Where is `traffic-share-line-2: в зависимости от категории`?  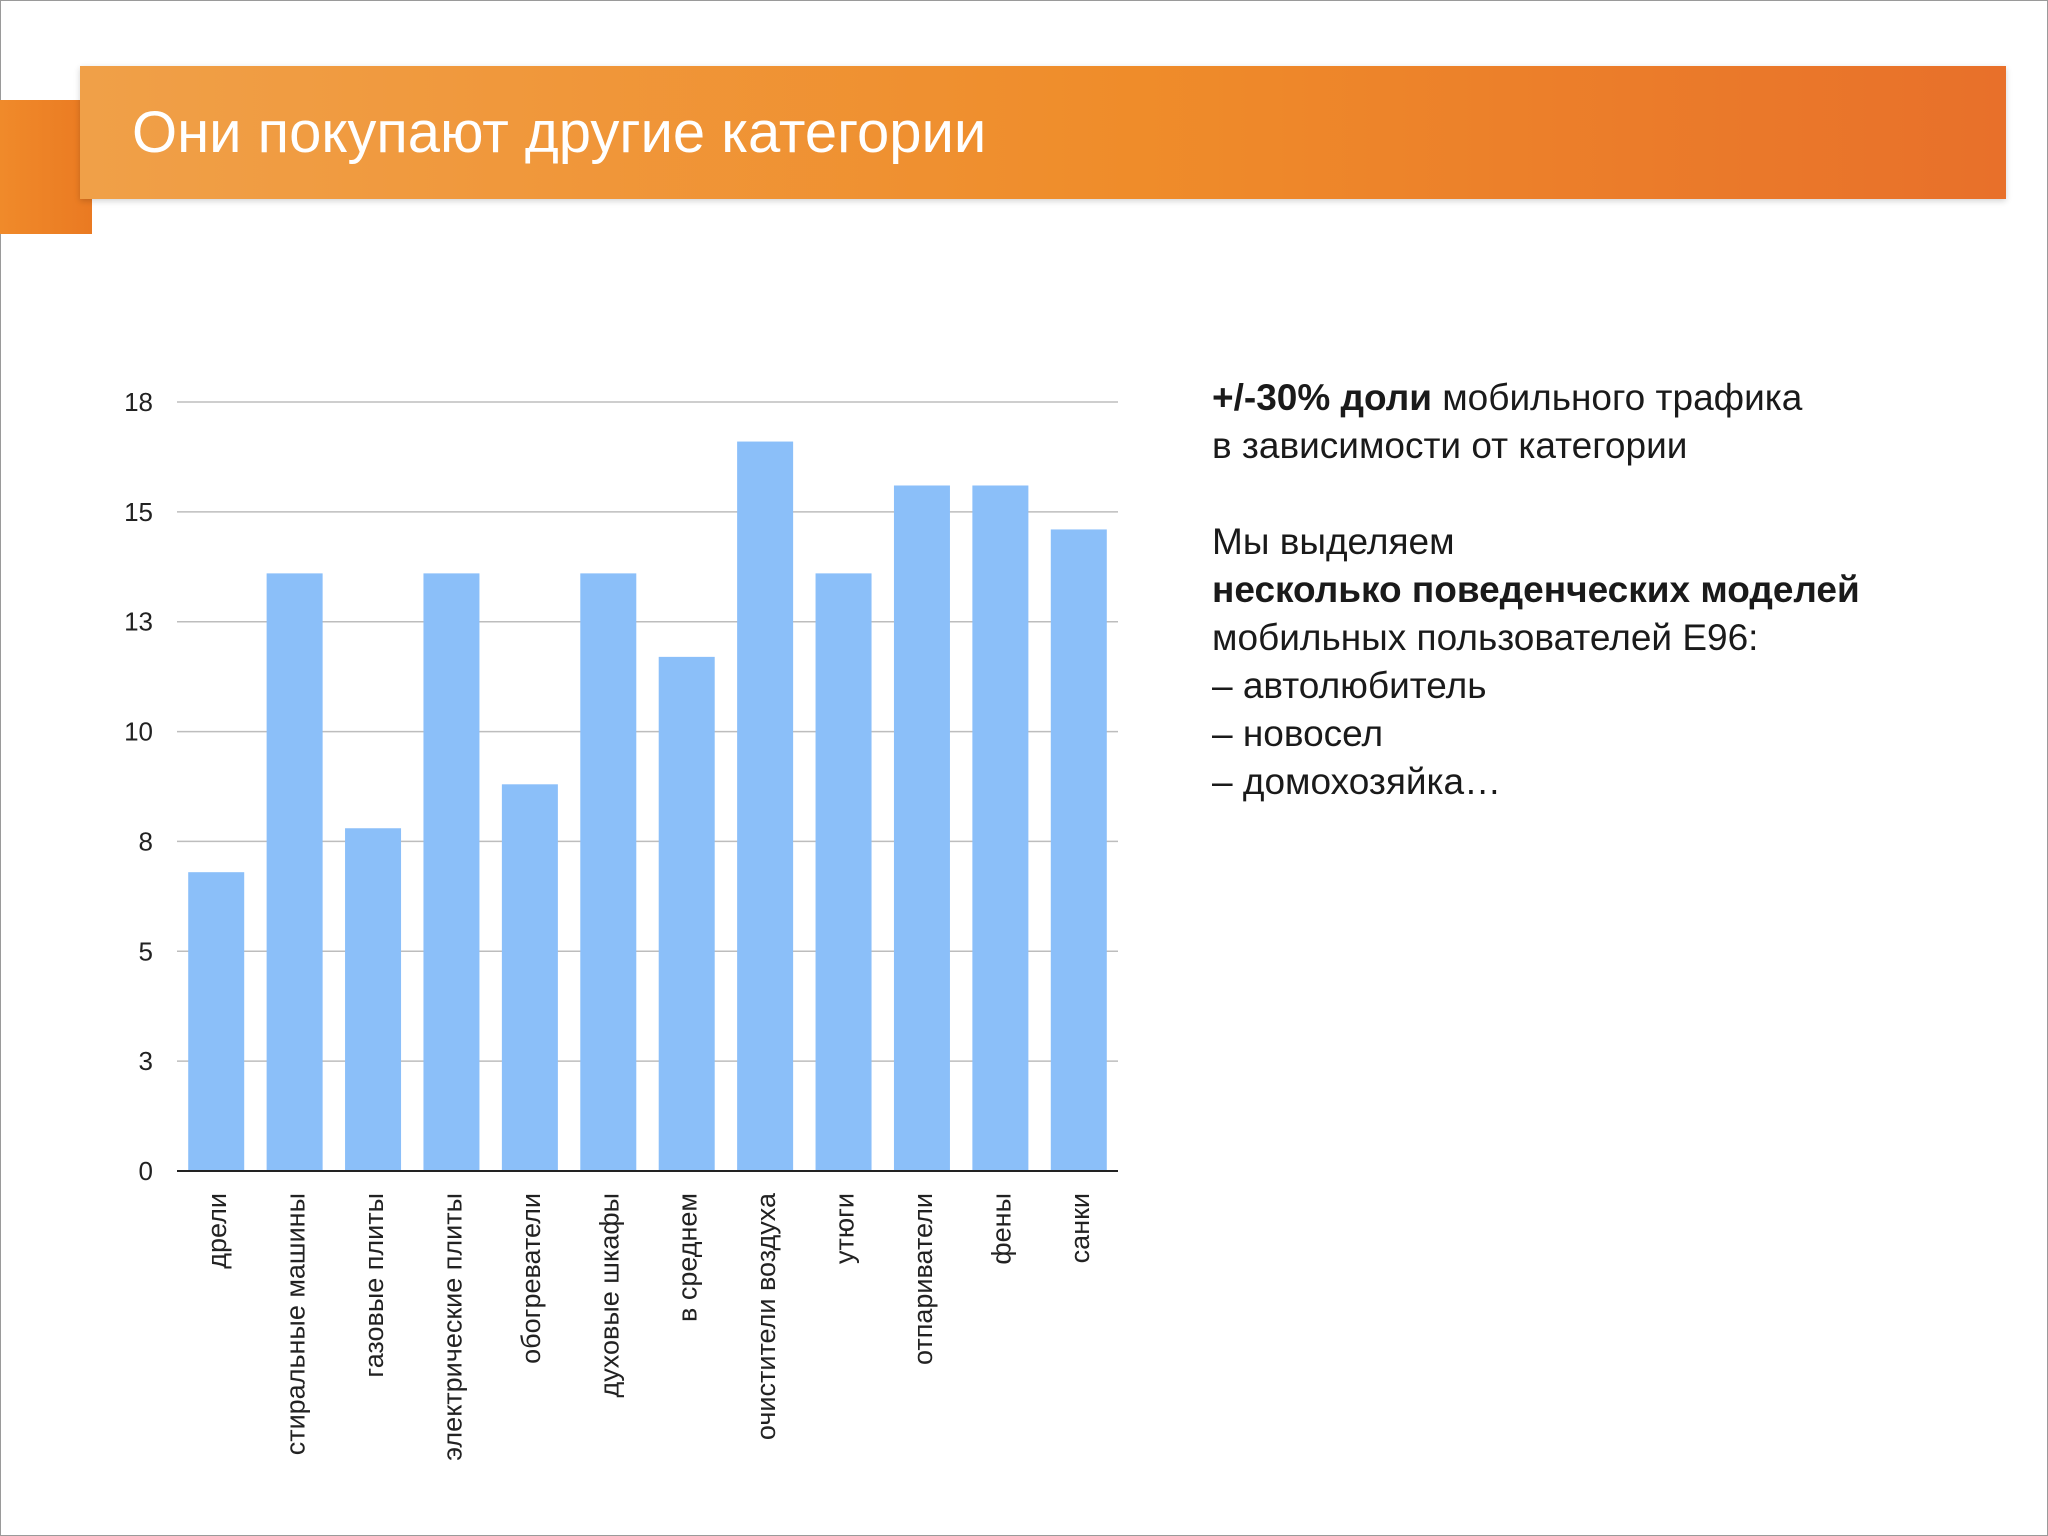
traffic-share-line-2: в зависимости от категории is located at coordinates (1450, 445).